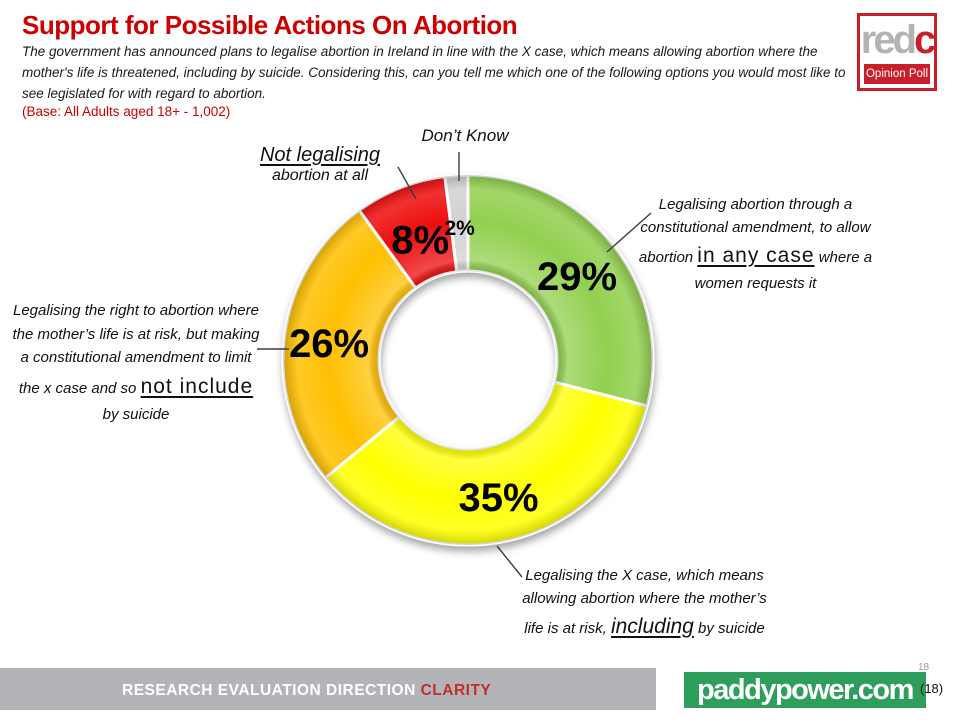 This screenshot has width=960, height=720. What do you see at coordinates (453, 368) in the screenshot?
I see `slice-value-labels: 29% 35% 26% 8%2%` at bounding box center [453, 368].